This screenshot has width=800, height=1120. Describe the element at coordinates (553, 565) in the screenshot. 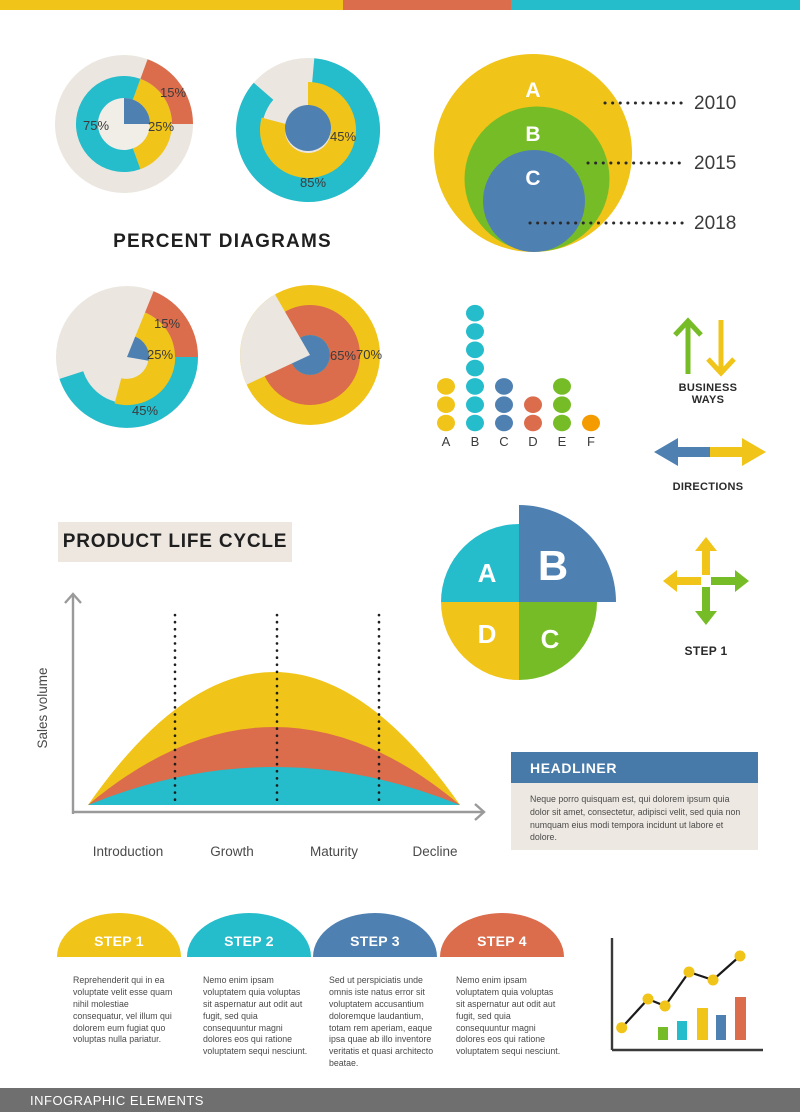

I see `quadrant-label-b: B` at that location.